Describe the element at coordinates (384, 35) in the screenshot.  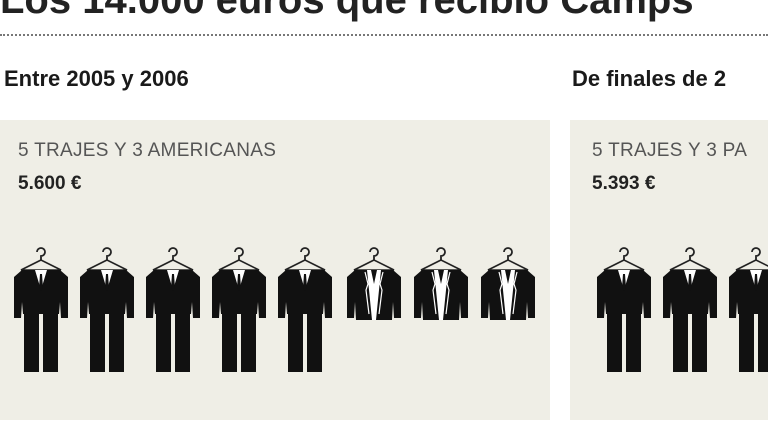
I see `divider` at that location.